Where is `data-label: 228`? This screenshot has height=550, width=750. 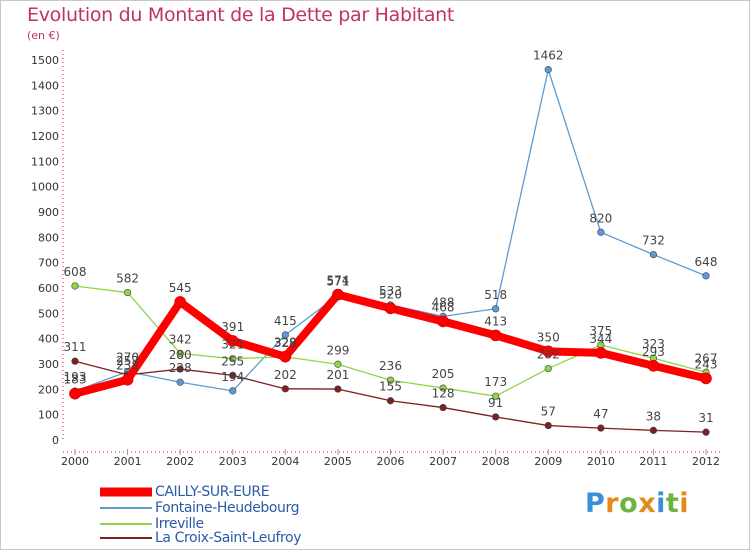
data-label: 228 is located at coordinates (180, 368).